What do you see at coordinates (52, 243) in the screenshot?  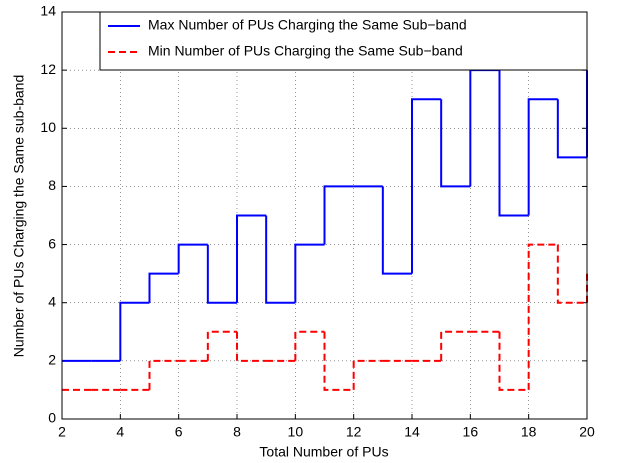 I see `y-tick-label: 6` at bounding box center [52, 243].